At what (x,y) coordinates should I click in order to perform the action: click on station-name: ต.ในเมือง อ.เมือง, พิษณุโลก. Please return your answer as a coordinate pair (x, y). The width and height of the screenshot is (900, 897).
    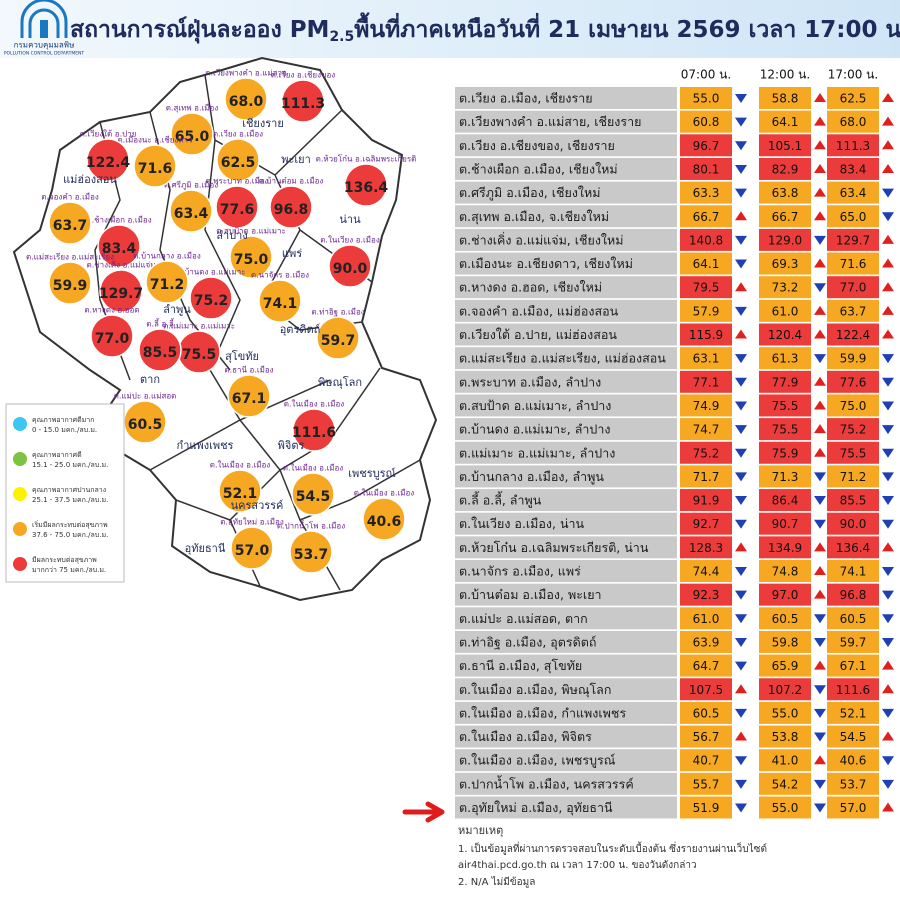
    Looking at the image, I should click on (535, 690).